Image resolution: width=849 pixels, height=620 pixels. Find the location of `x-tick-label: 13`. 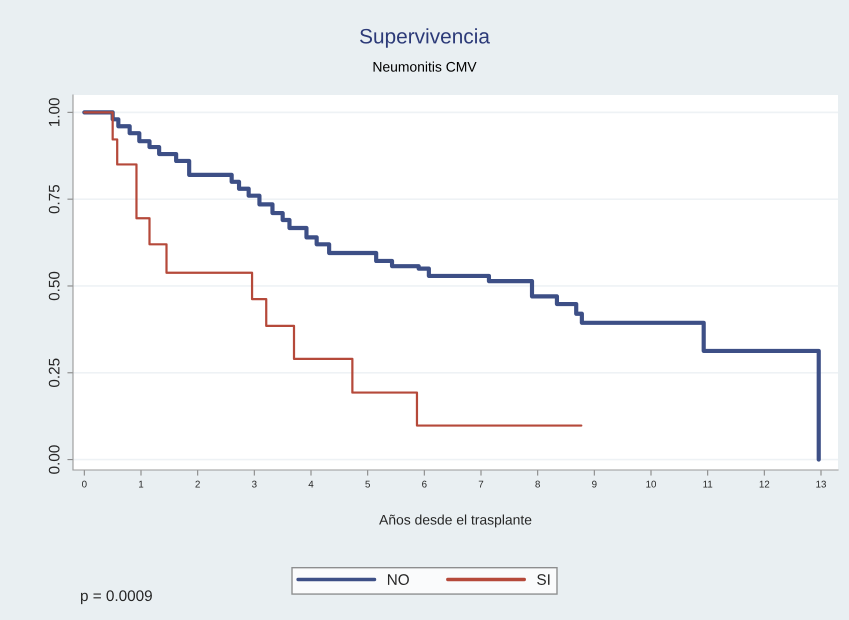

x-tick-label: 13 is located at coordinates (821, 484).